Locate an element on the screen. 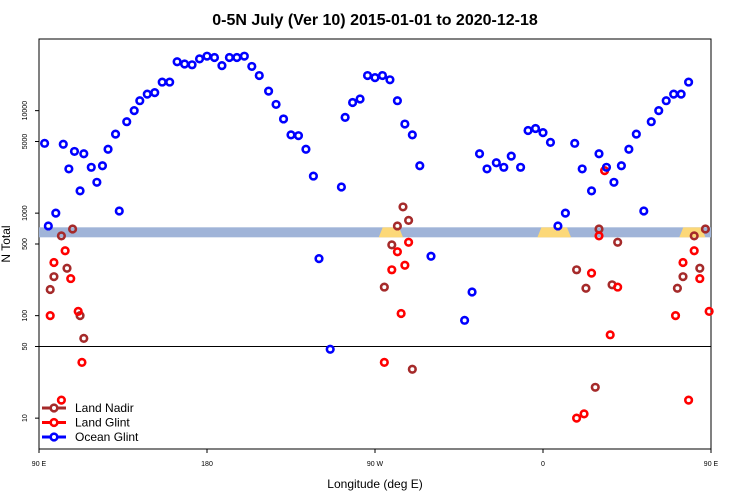  land-bar is located at coordinates (375, 232).